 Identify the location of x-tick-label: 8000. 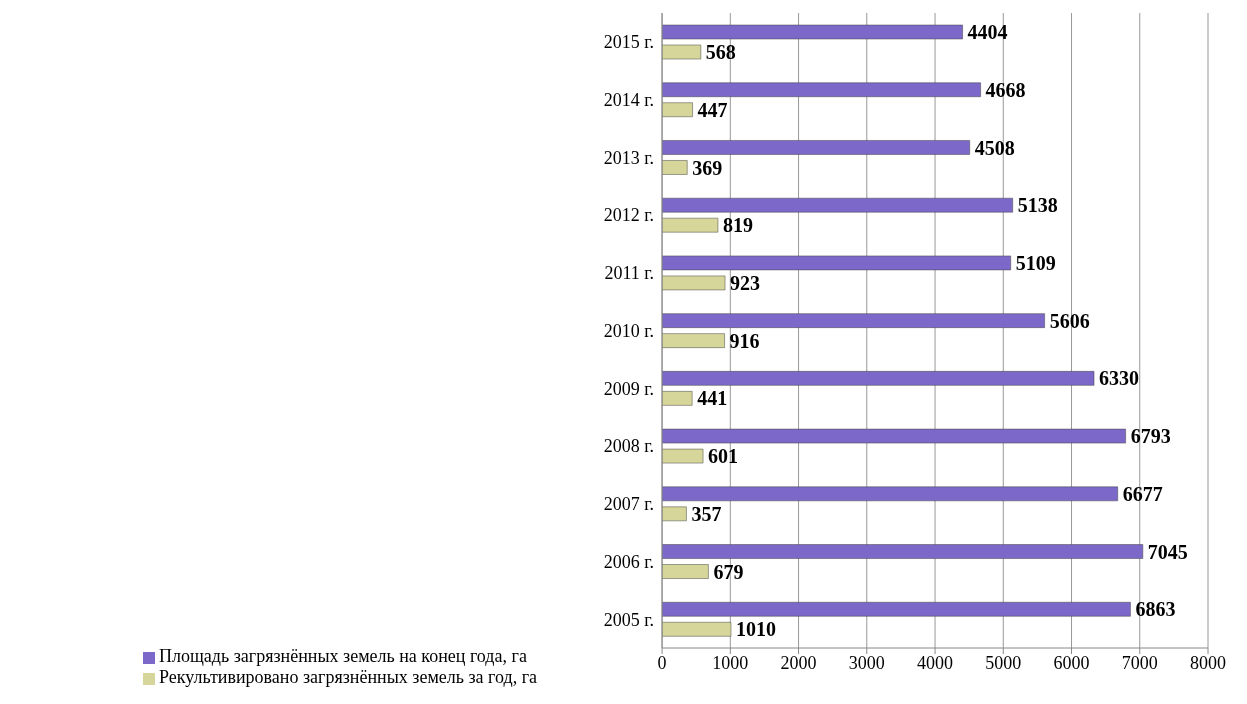
(1208, 662).